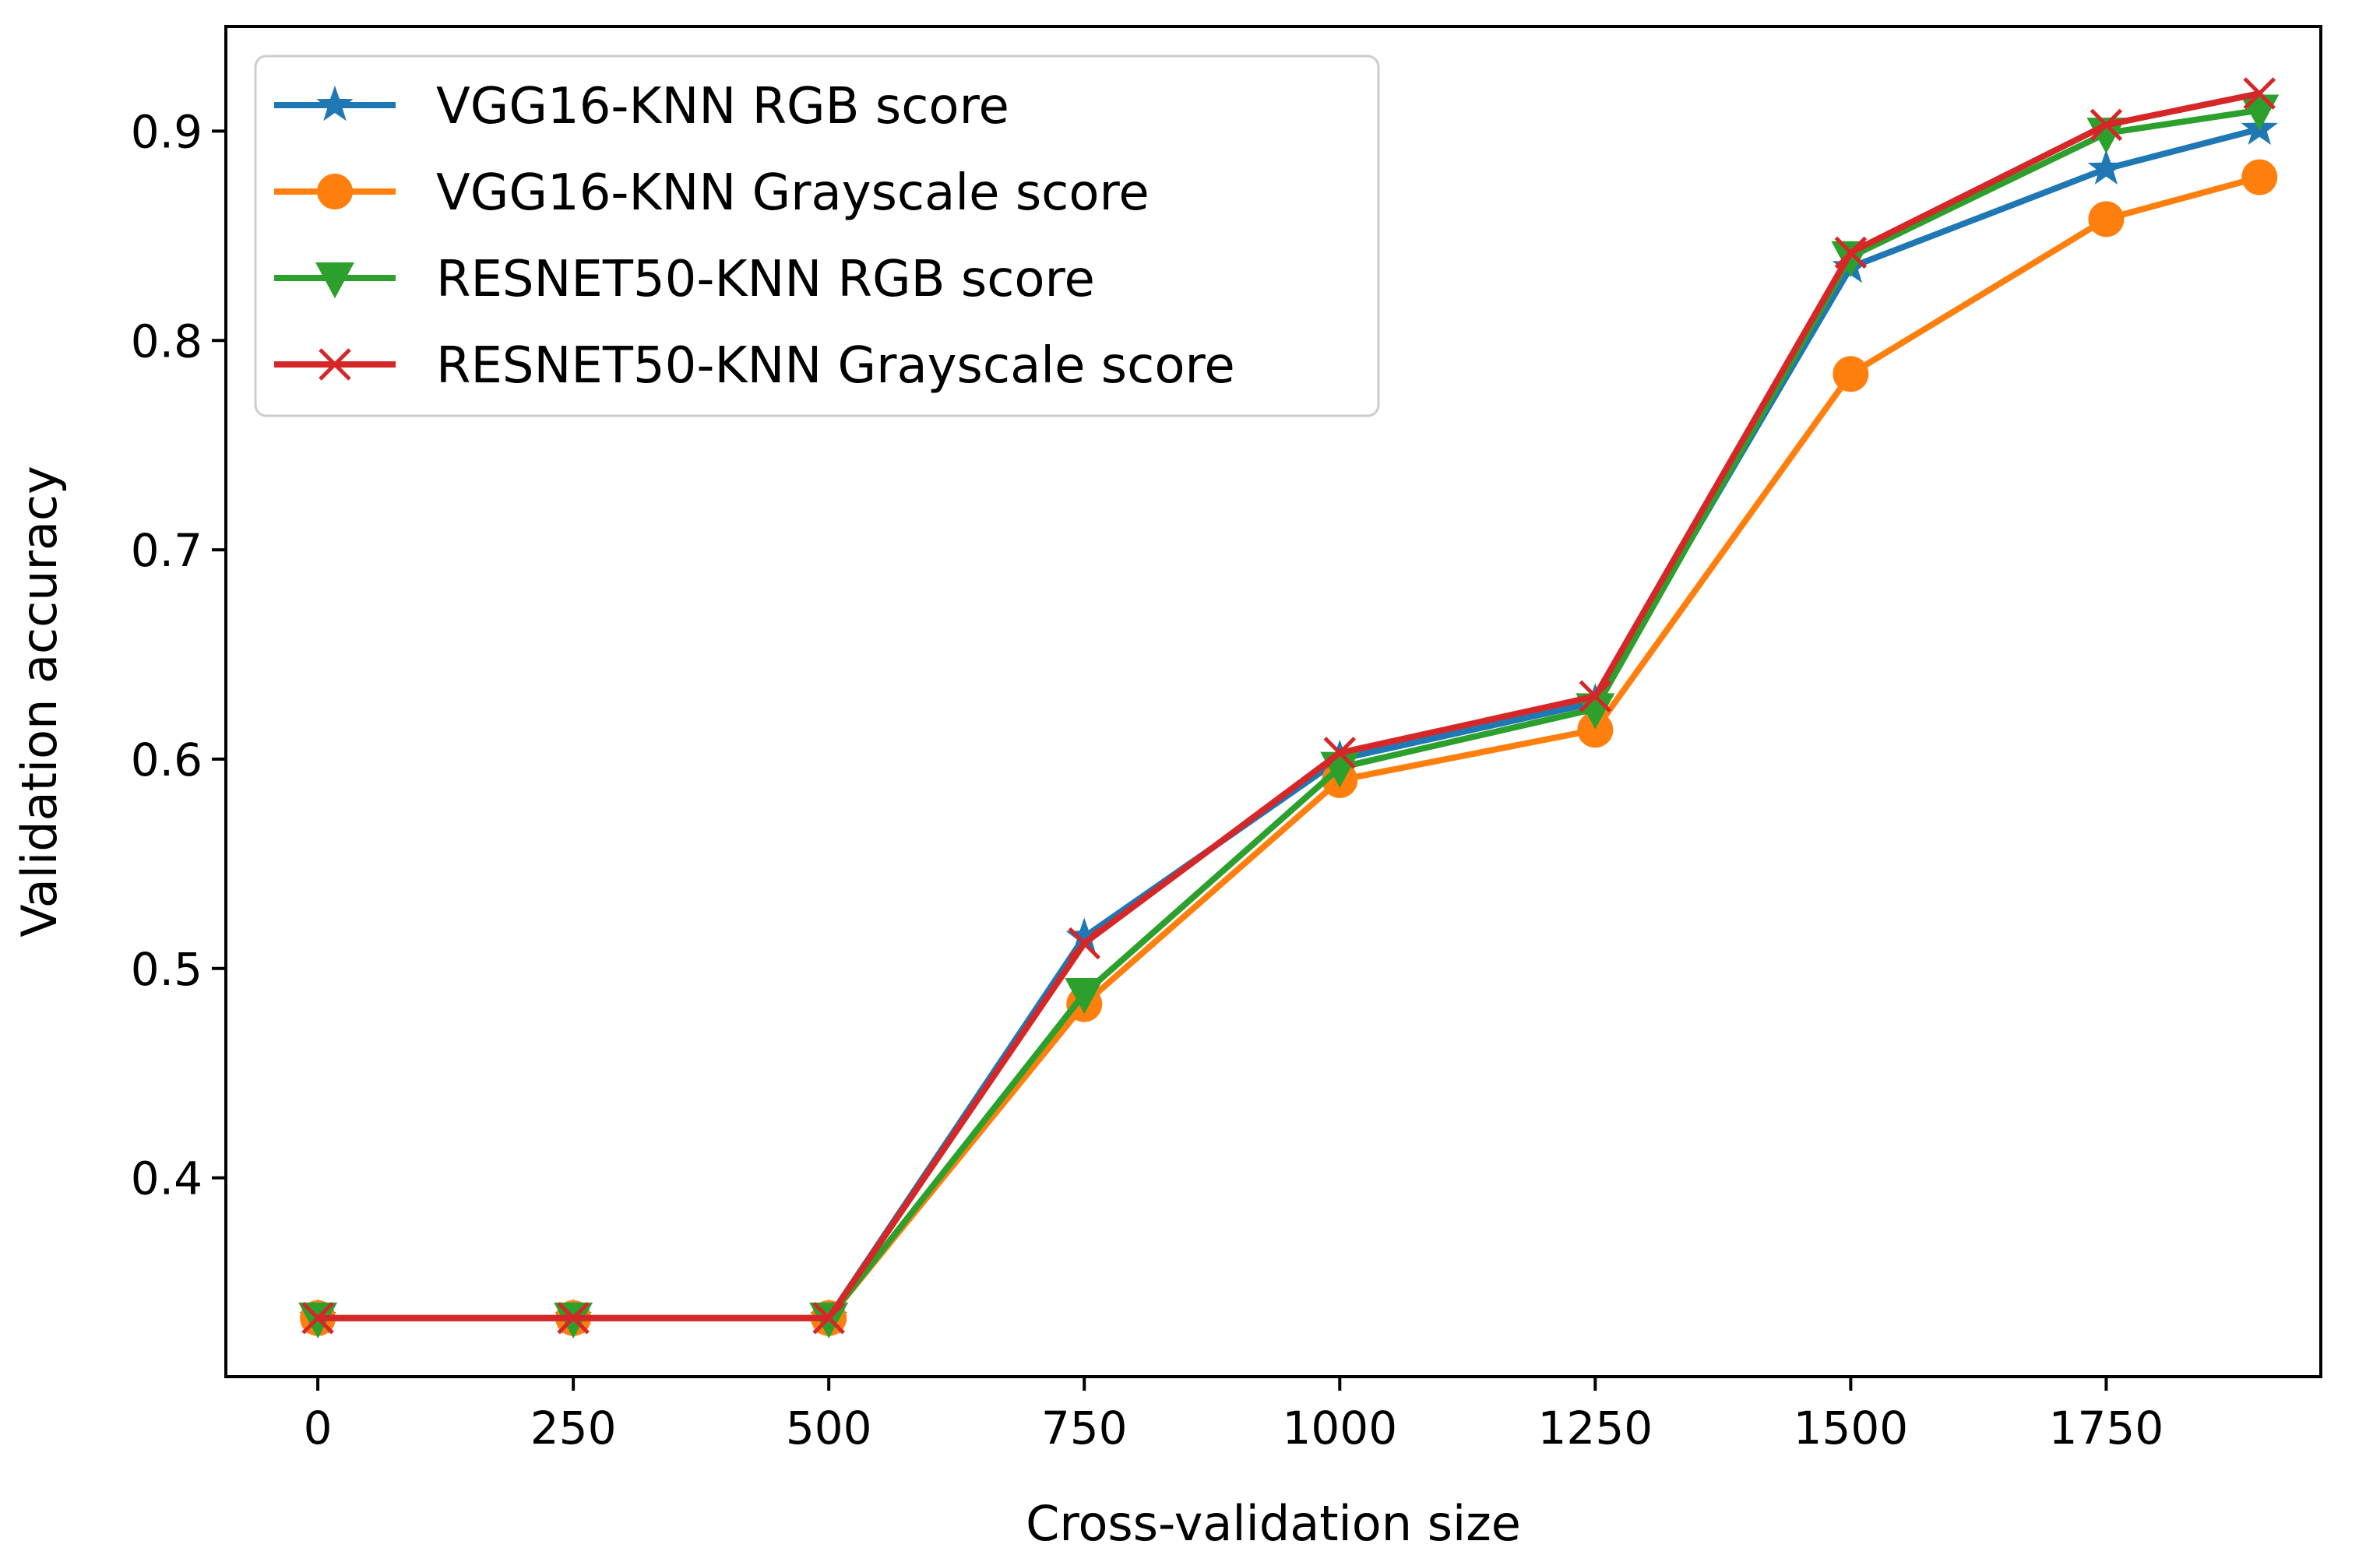 This screenshot has height=1562, width=2380. I want to click on x-tick-label: 0, so click(318, 1428).